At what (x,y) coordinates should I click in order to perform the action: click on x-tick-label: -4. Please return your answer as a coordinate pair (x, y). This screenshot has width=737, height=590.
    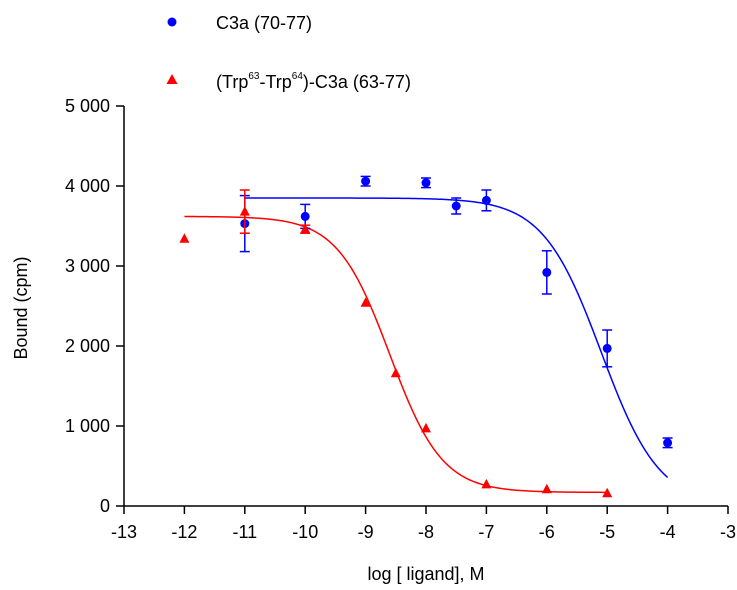
    Looking at the image, I should click on (668, 532).